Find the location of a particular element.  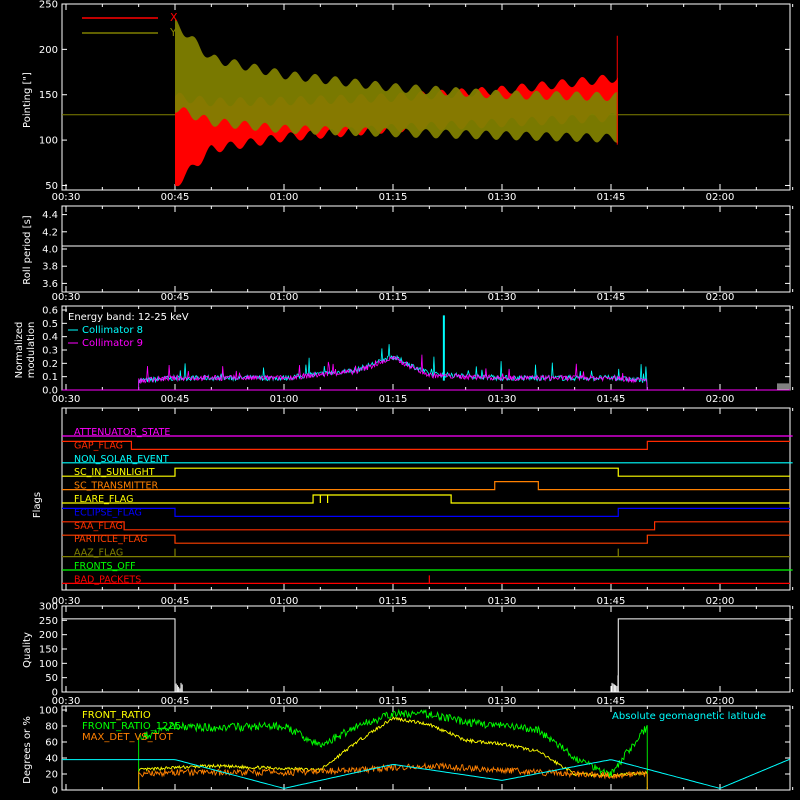

roll-yticks: 4.4 4.2 4.0 3.8 3.6 is located at coordinates (416, 250).